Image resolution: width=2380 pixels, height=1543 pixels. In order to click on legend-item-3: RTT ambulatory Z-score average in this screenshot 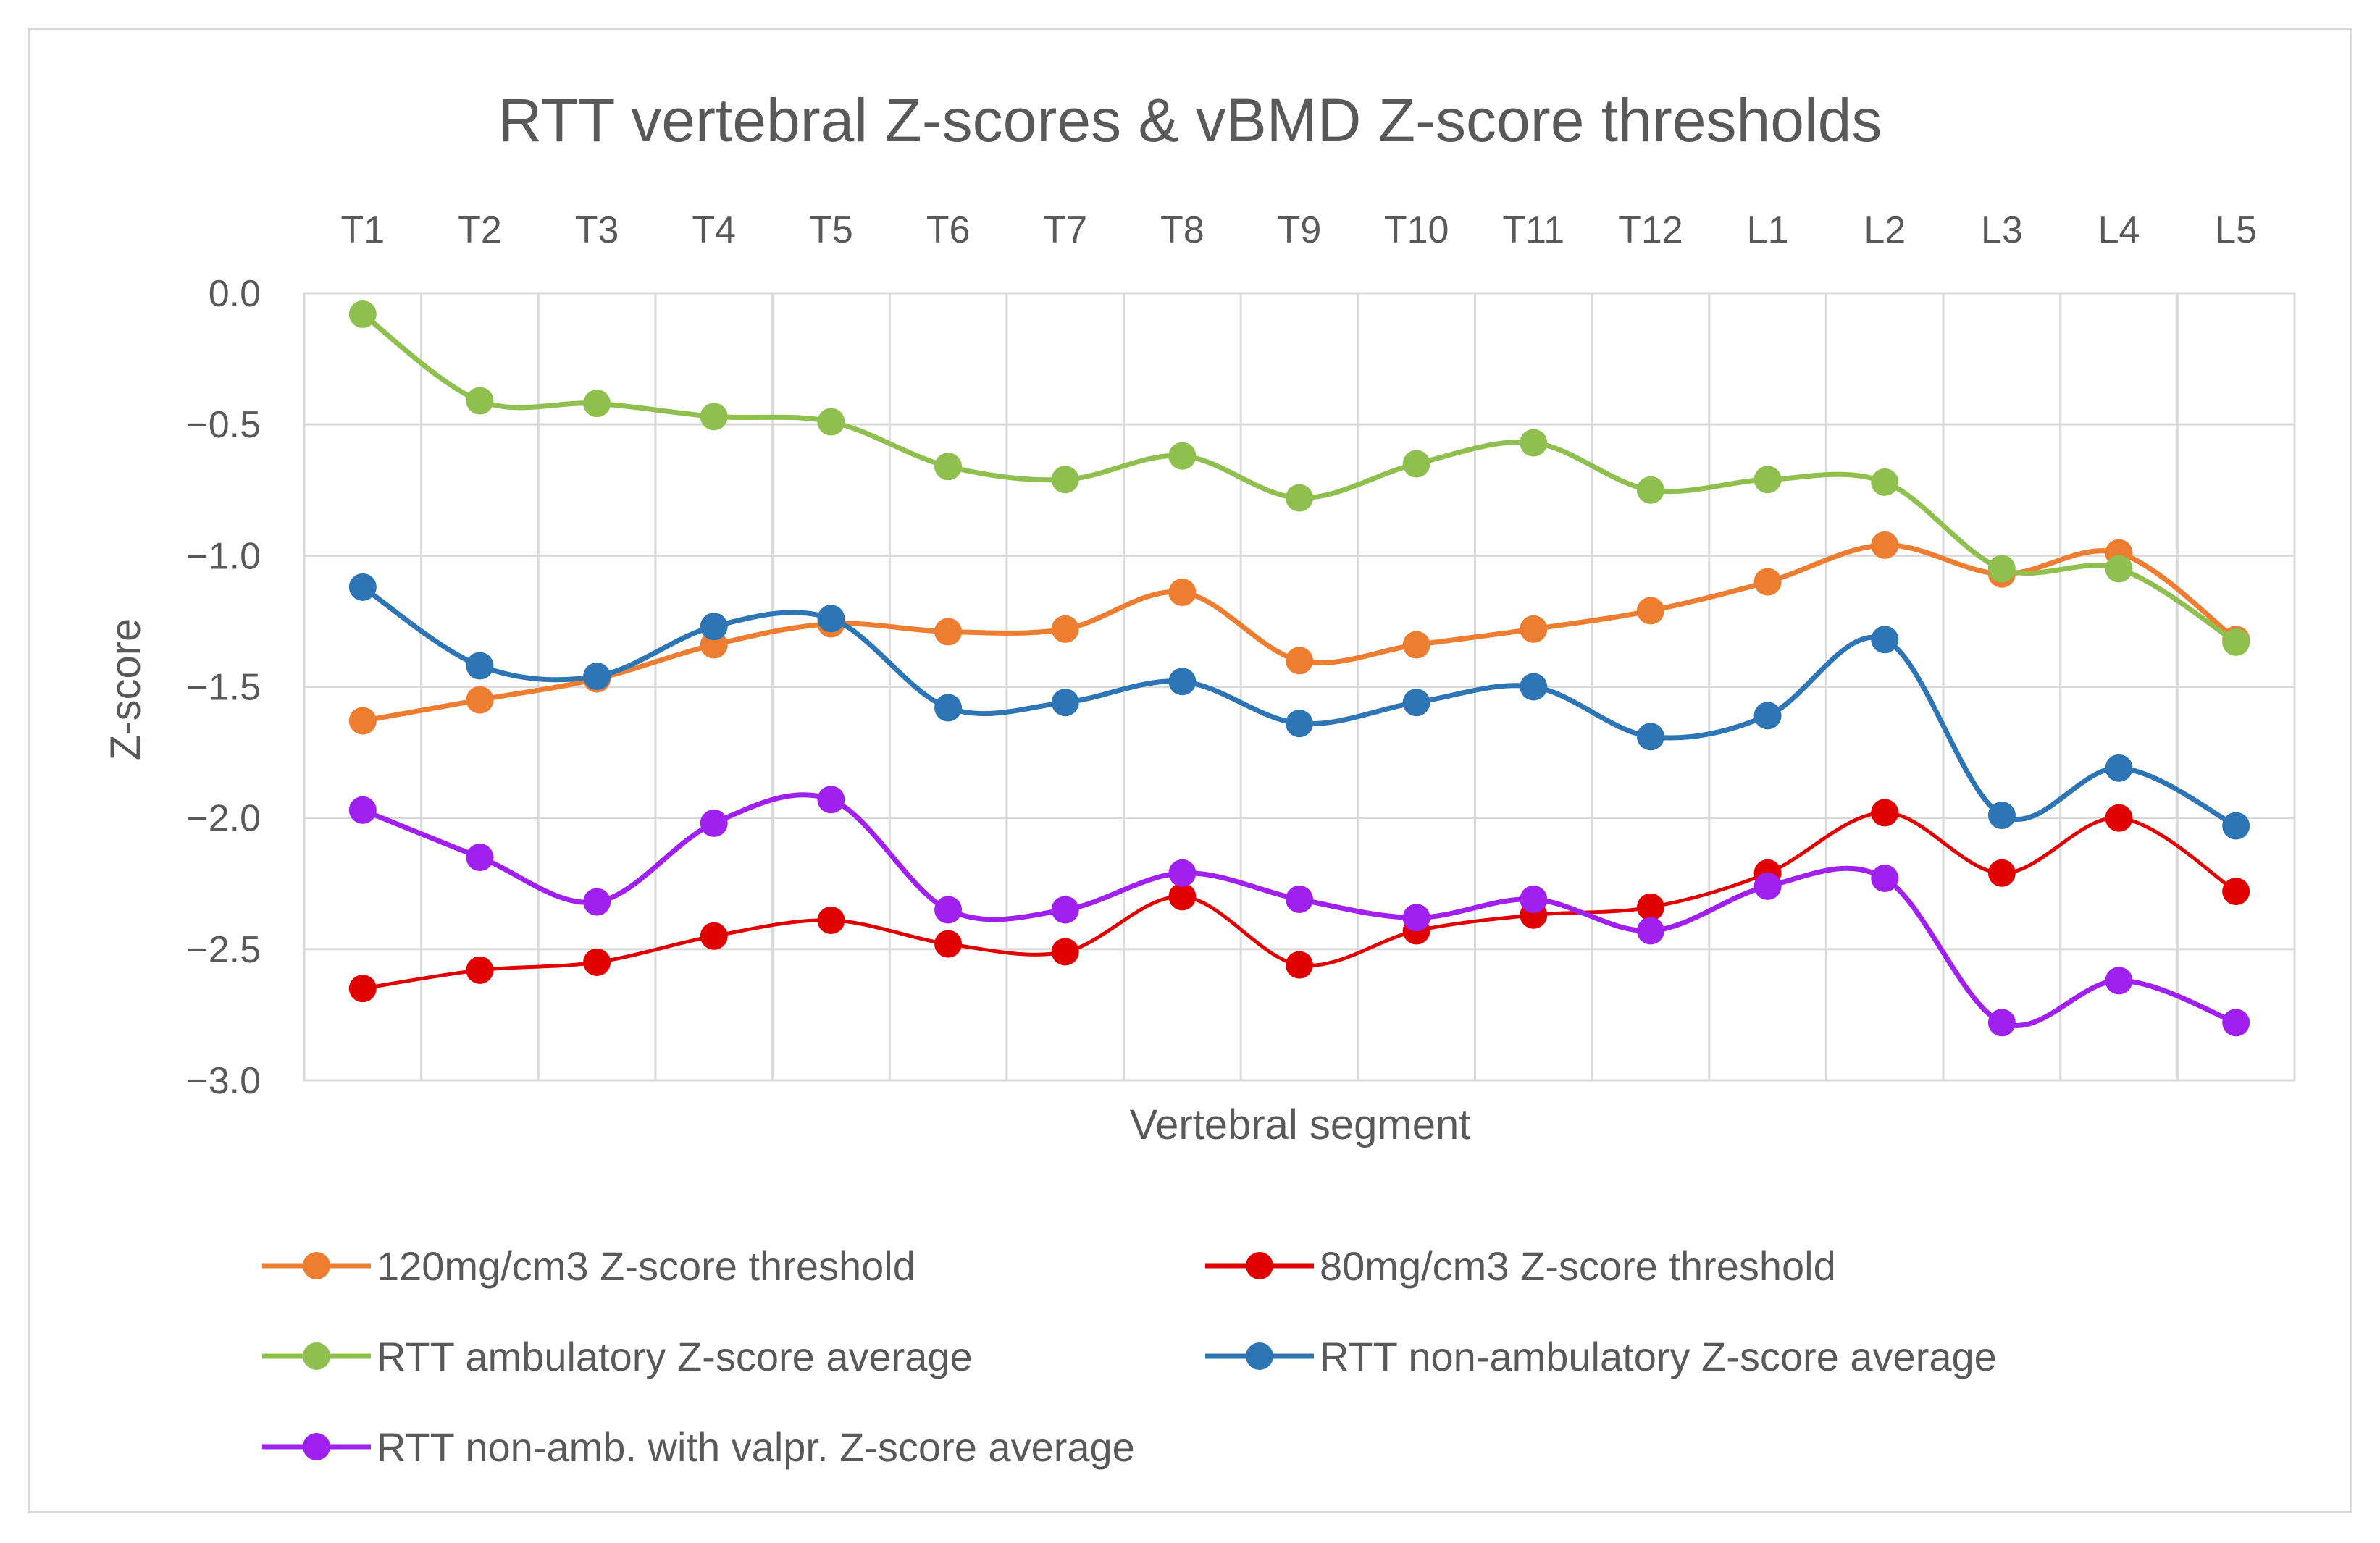, I will do `click(617, 1356)`.